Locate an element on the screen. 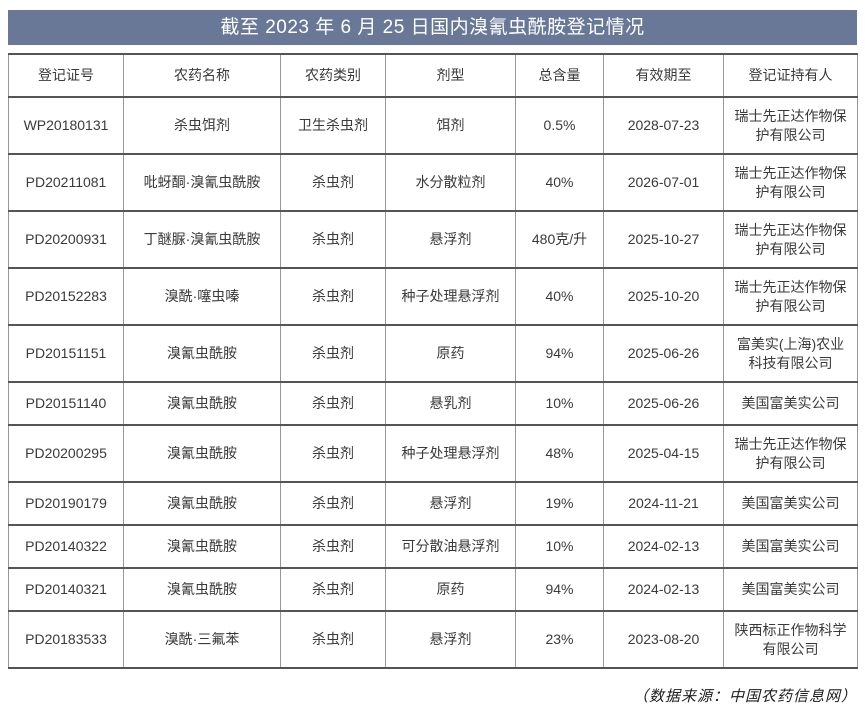  cell-pesticide-name: 溴酰·三氟苯 is located at coordinates (202, 639).